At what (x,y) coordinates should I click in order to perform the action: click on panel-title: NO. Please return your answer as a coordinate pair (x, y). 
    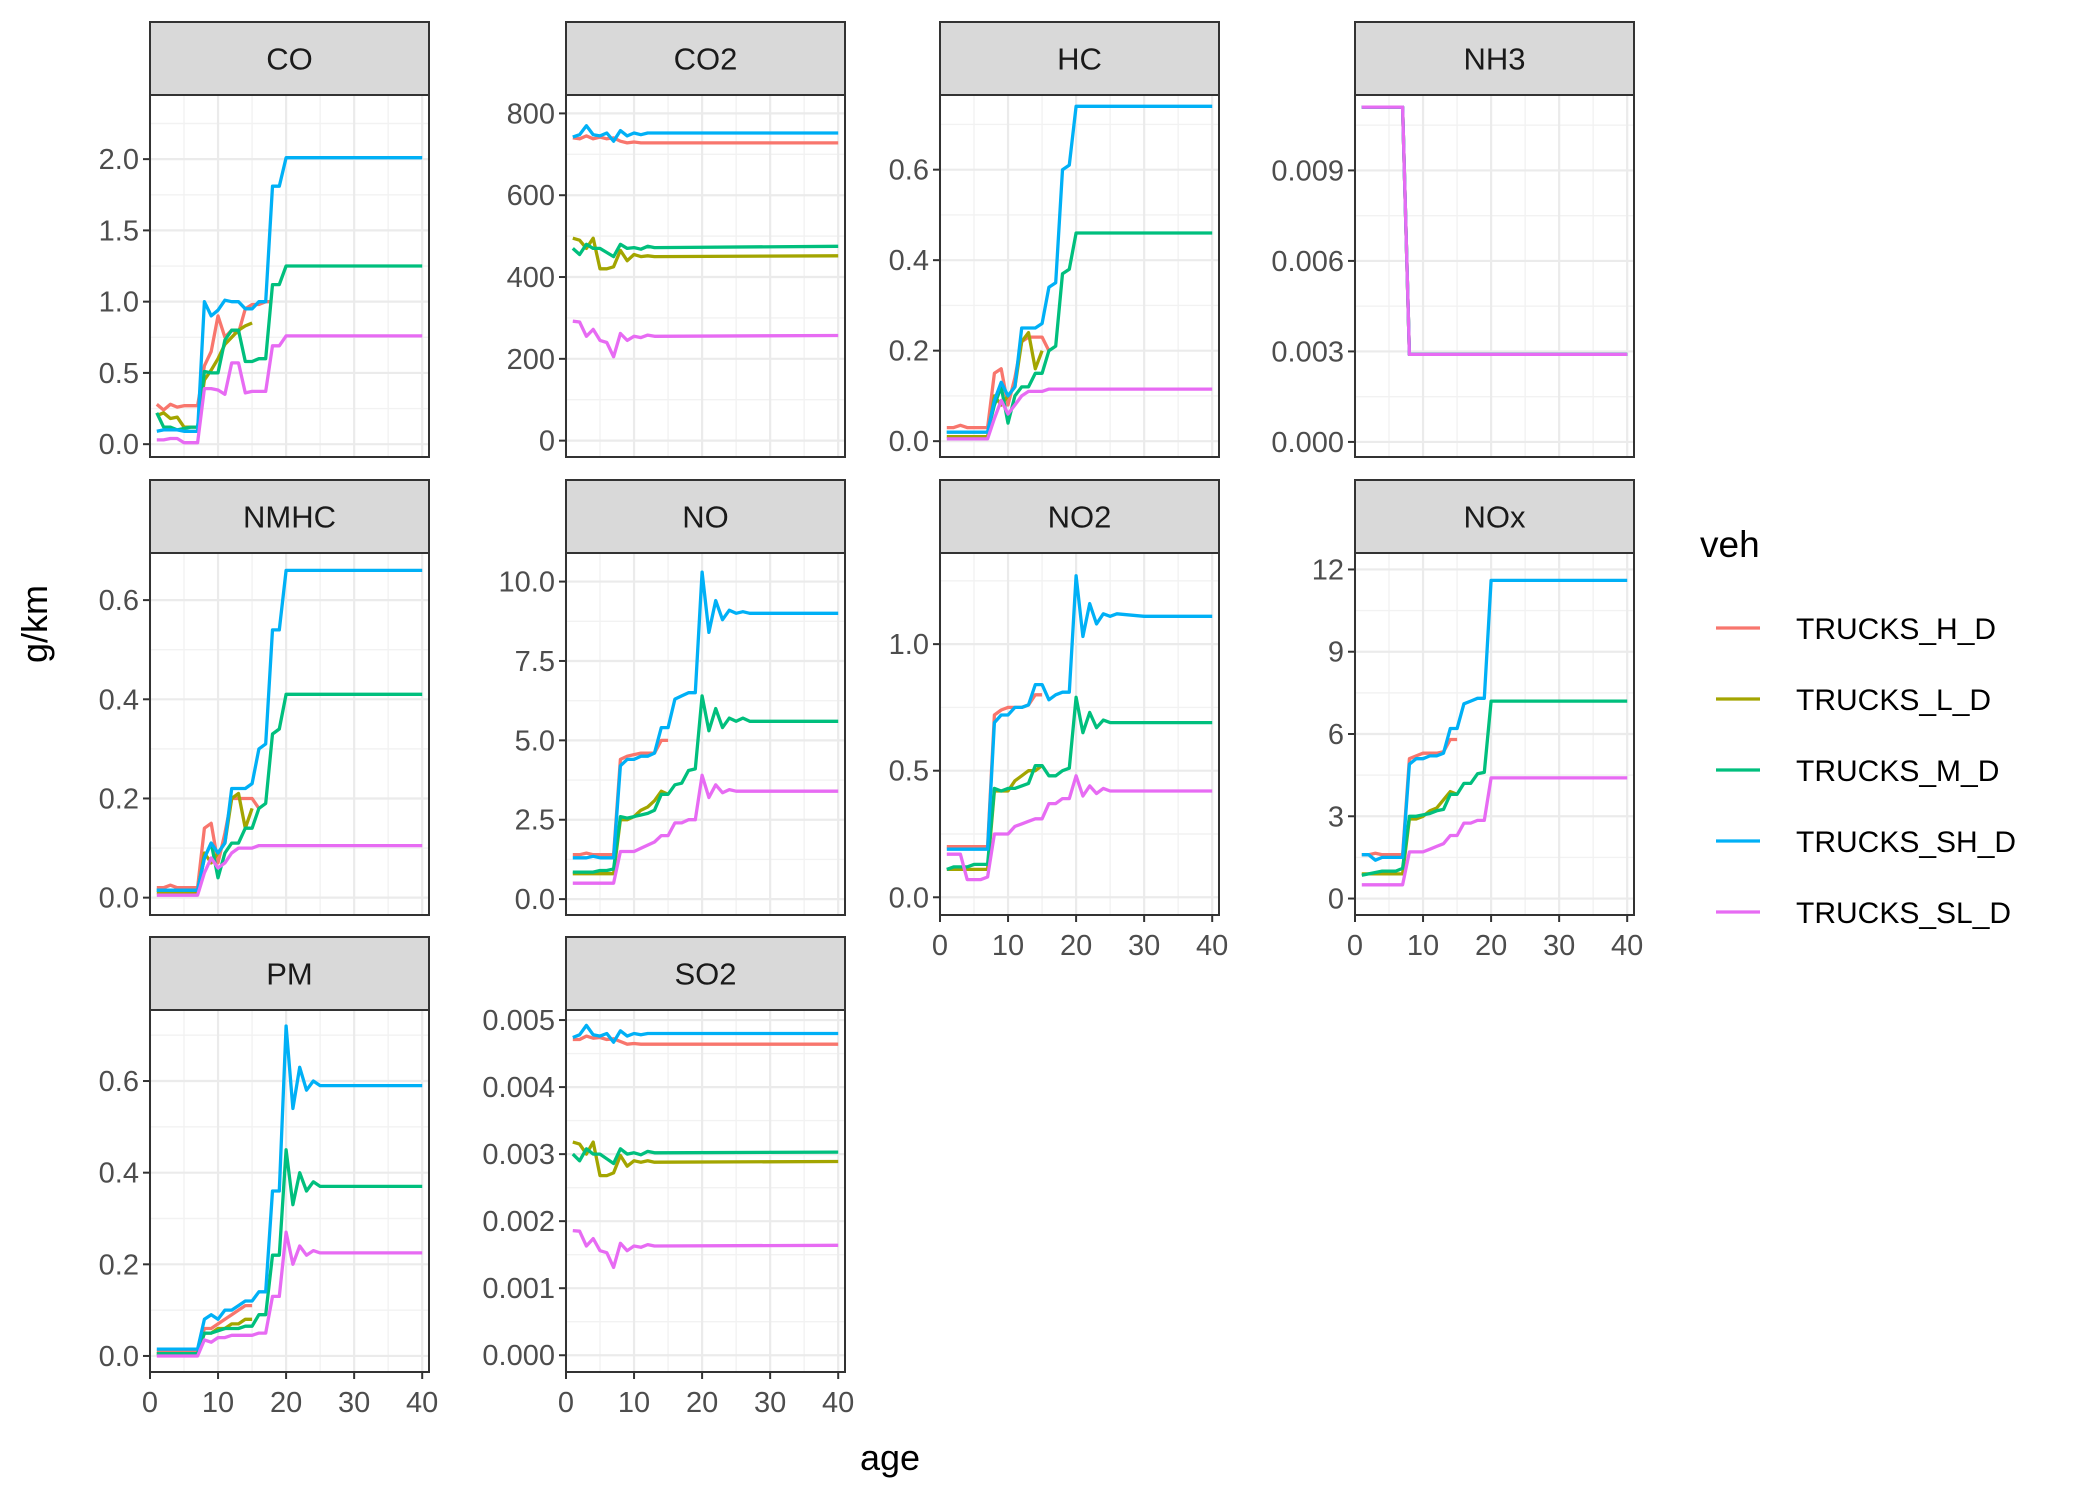
    Looking at the image, I should click on (705, 517).